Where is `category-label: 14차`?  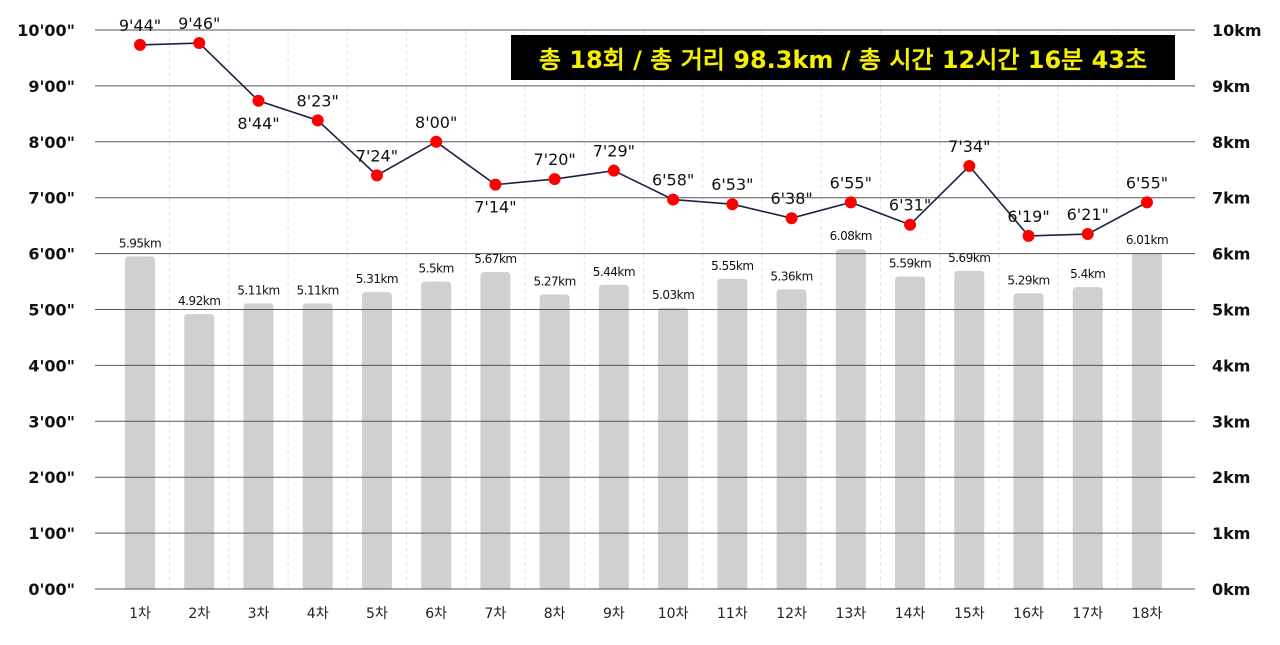 category-label: 14차 is located at coordinates (910, 614).